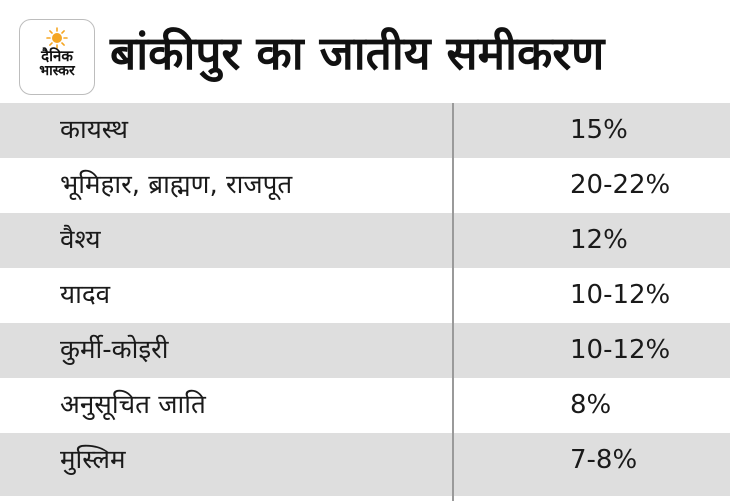 The height and width of the screenshot is (501, 730). I want to click on table-row: कुर्मी-कोइरी 10-12%, so click(365, 350).